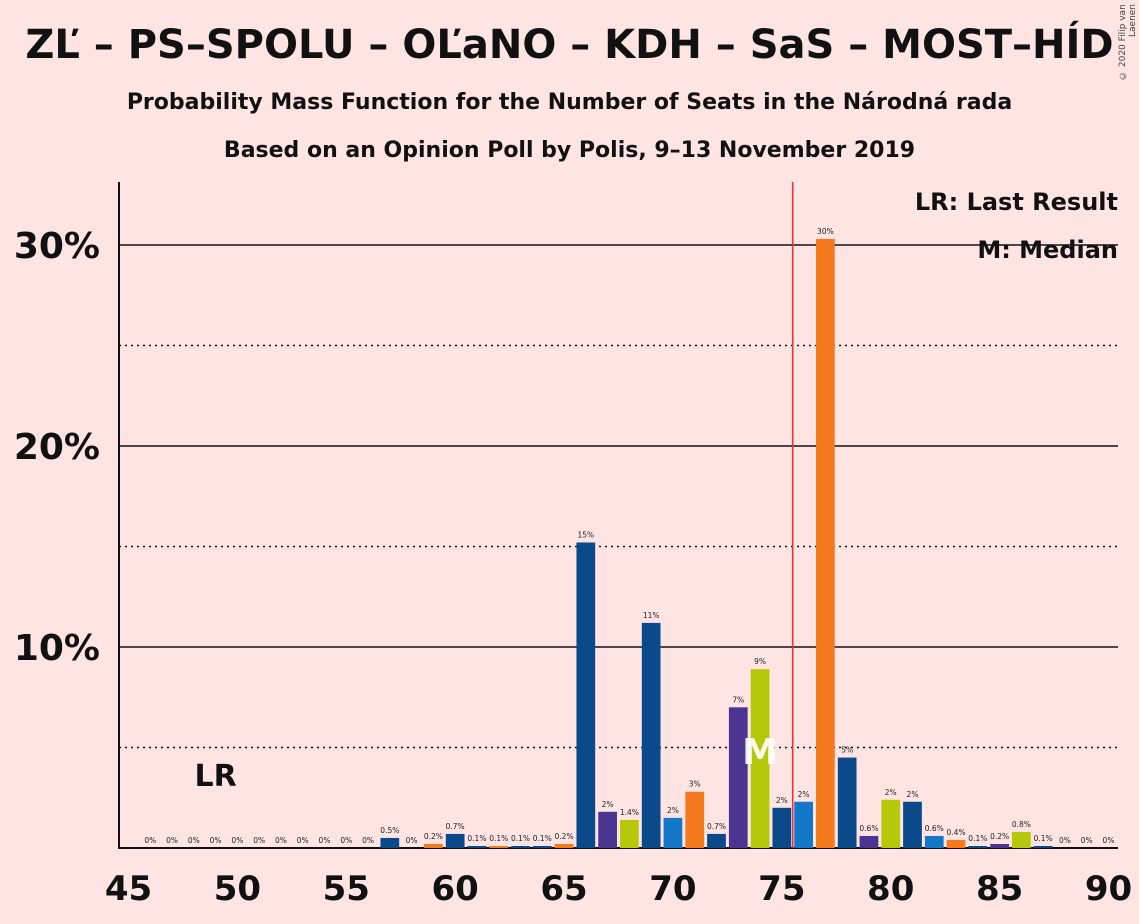 This screenshot has width=1139, height=924. What do you see at coordinates (303, 840) in the screenshot?
I see `bar-label-seat-53: 0%` at bounding box center [303, 840].